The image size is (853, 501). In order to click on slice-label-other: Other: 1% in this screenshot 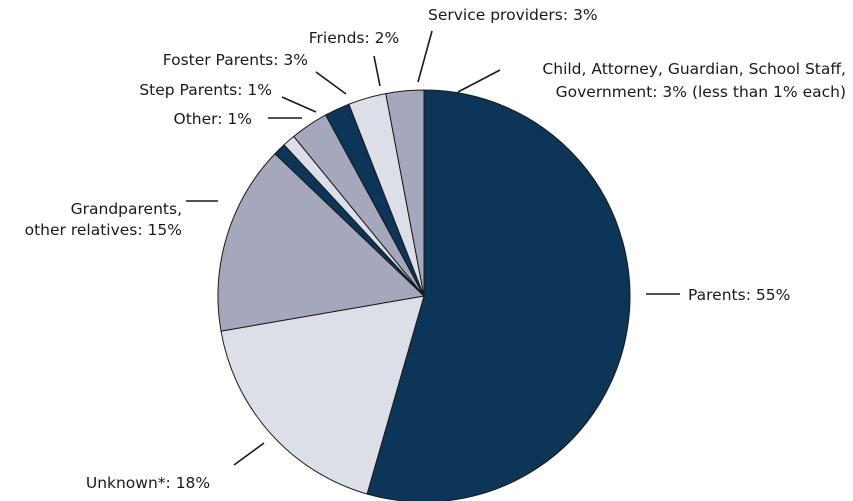, I will do `click(213, 119)`.